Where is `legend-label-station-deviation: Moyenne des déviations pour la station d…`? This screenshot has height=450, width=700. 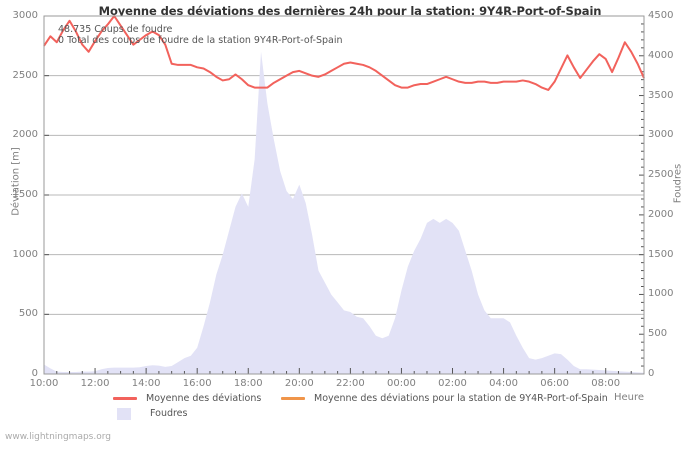
legend-label-station-deviation: Moyenne des déviations pour la station d… is located at coordinates (461, 398).